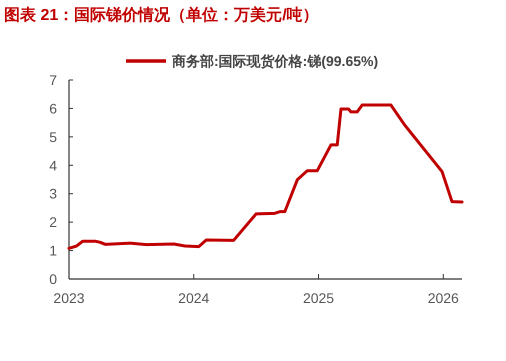 The height and width of the screenshot is (361, 506). Describe the element at coordinates (161, 14) in the screenshot. I see `chart-title: 图表 21：国际锑价情况（单位：万美元/吨）` at that location.